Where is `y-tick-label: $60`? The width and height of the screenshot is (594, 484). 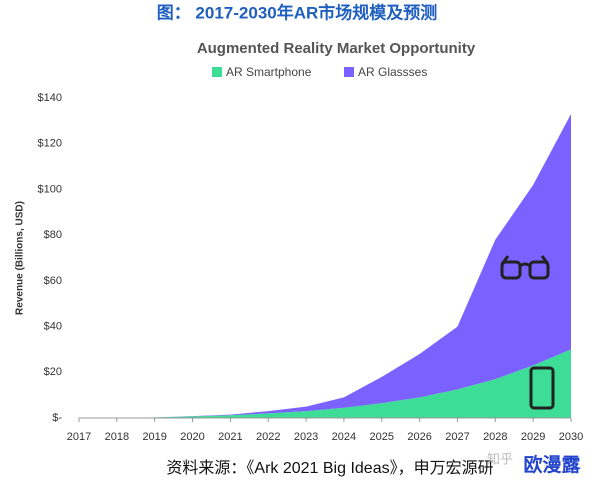 y-tick-label: $60 is located at coordinates (53, 281).